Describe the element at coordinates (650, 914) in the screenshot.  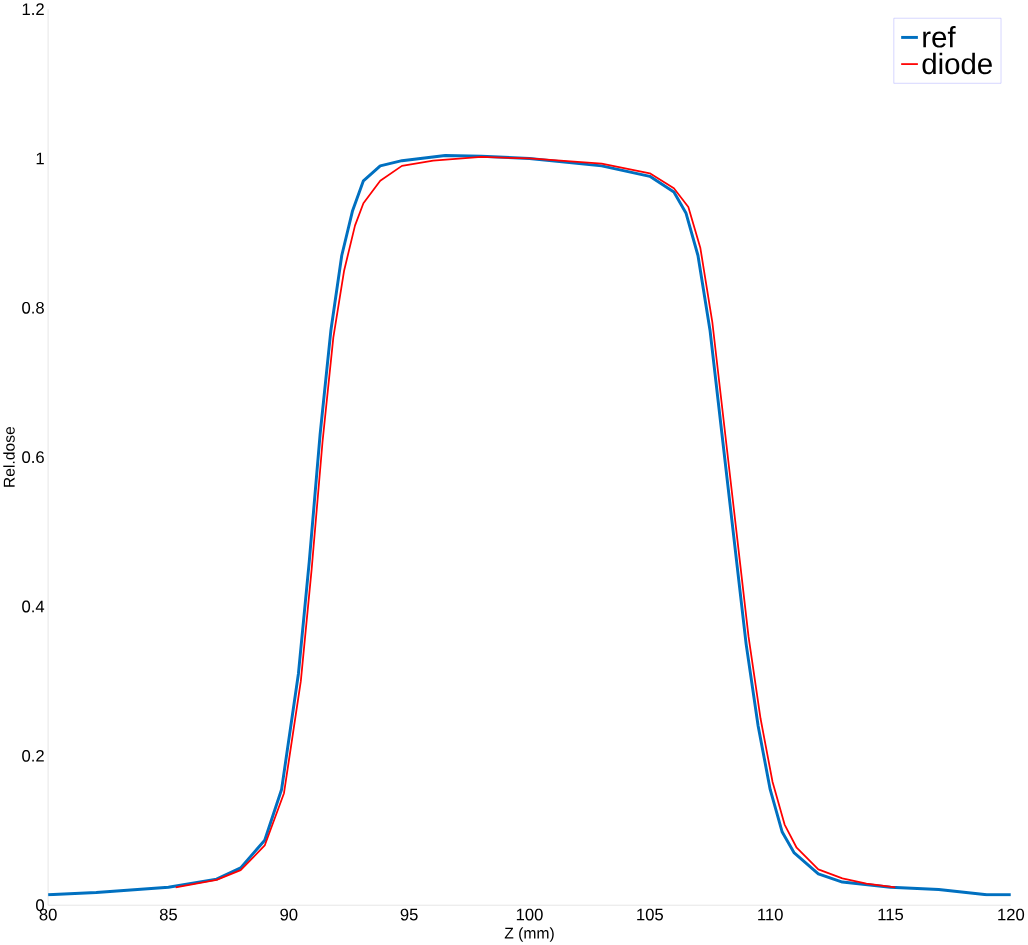
I see `x-tick-label: 105` at that location.